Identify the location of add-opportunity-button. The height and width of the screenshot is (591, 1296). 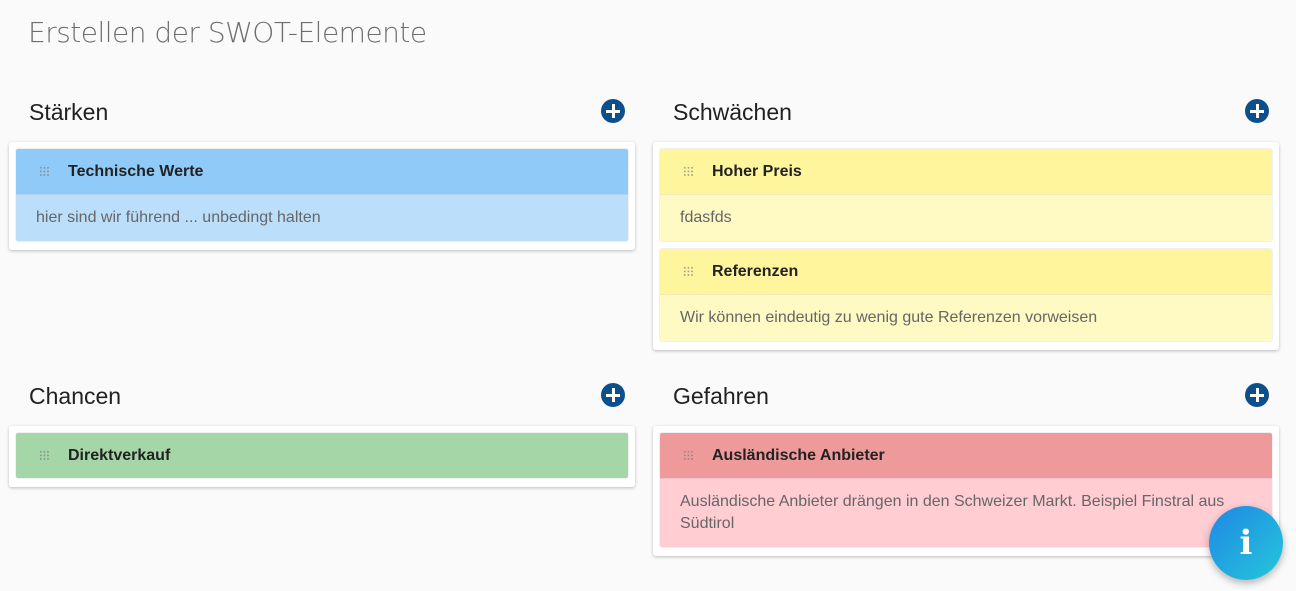
(613, 395).